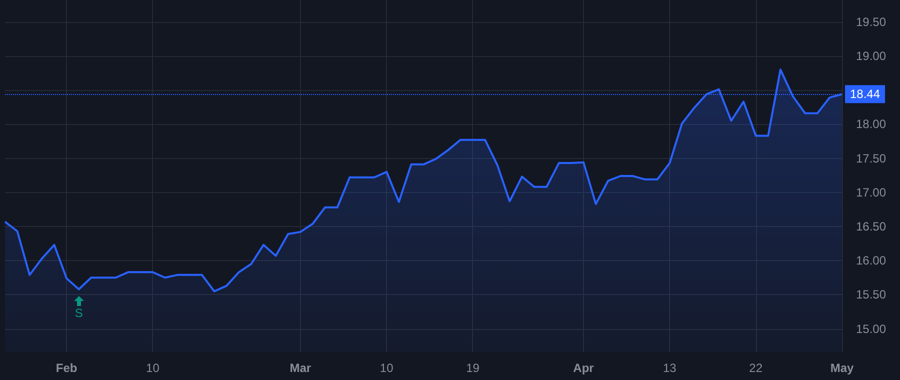 Image resolution: width=900 pixels, height=380 pixels. What do you see at coordinates (301, 368) in the screenshot?
I see `x-tick-label: Mar` at bounding box center [301, 368].